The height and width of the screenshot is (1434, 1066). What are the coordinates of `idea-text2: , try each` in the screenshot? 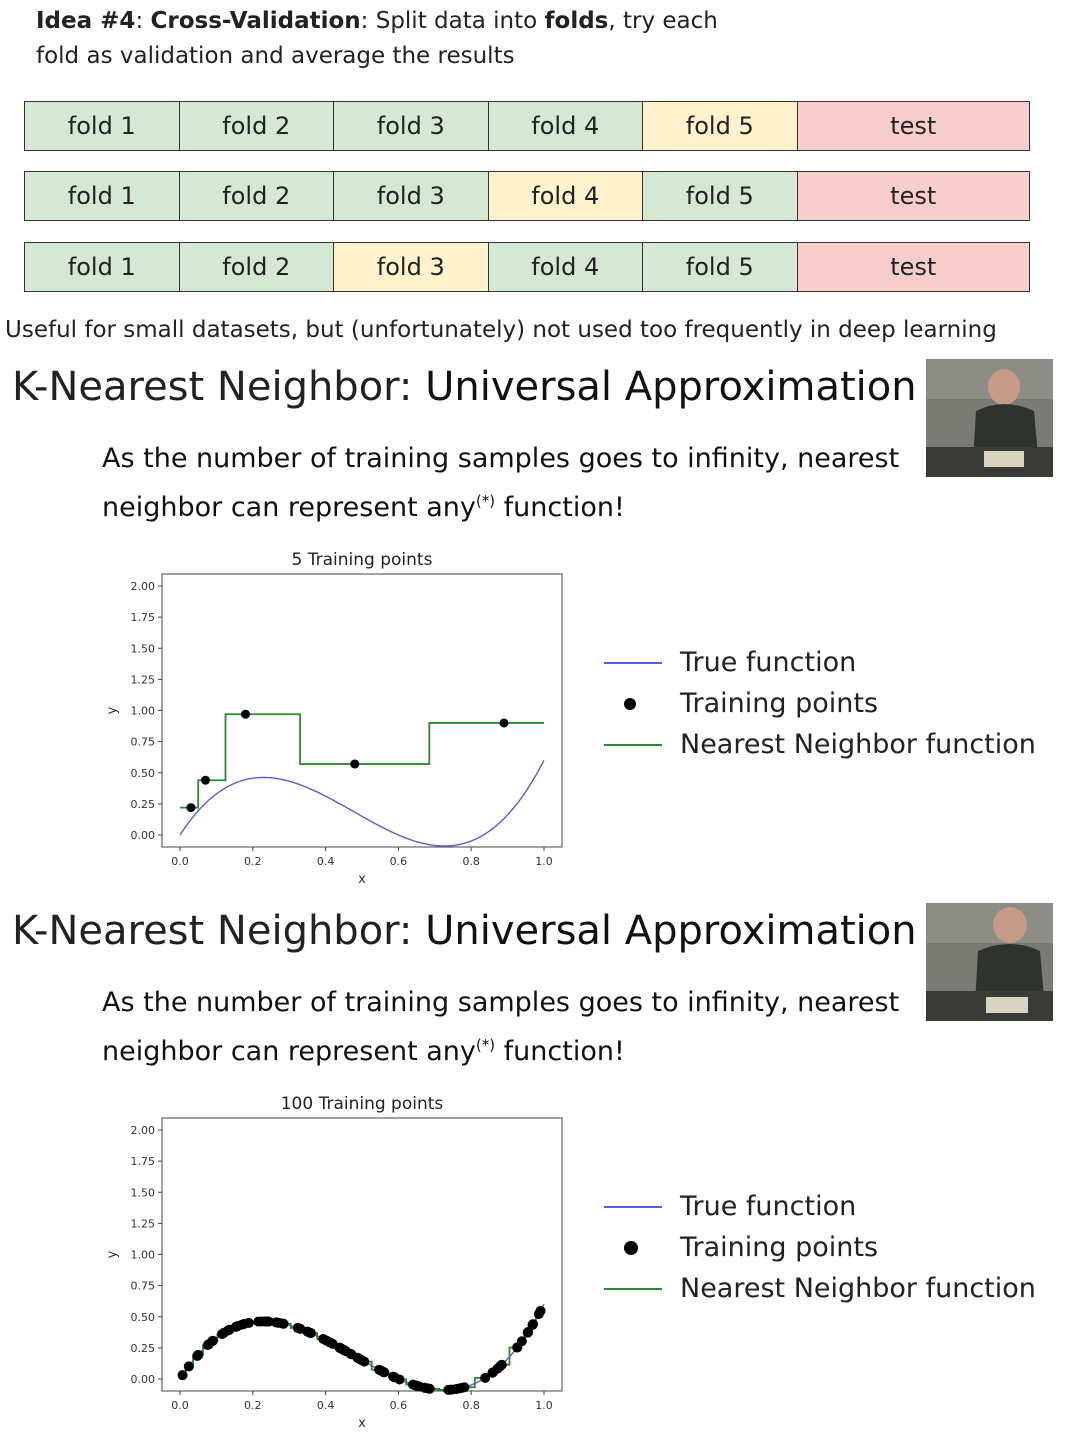 It's located at (663, 21).